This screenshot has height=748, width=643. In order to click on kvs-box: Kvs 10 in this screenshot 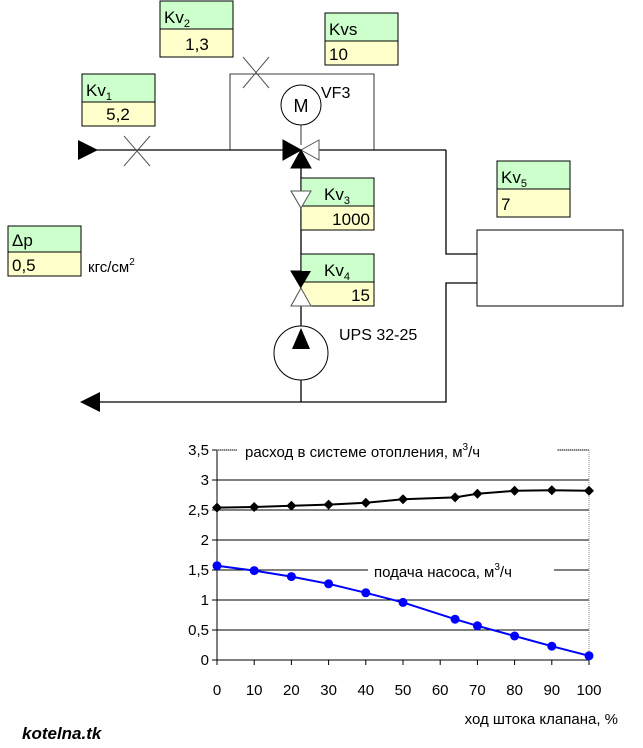, I will do `click(361, 39)`.